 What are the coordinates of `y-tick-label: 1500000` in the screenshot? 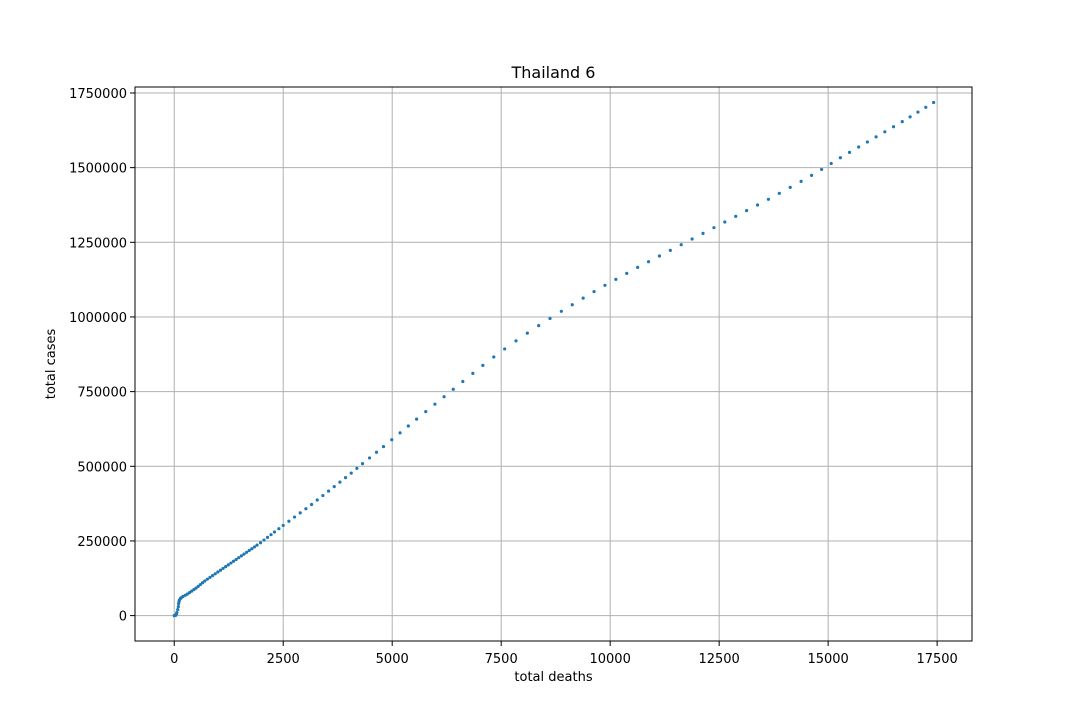 It's located at (98, 169).